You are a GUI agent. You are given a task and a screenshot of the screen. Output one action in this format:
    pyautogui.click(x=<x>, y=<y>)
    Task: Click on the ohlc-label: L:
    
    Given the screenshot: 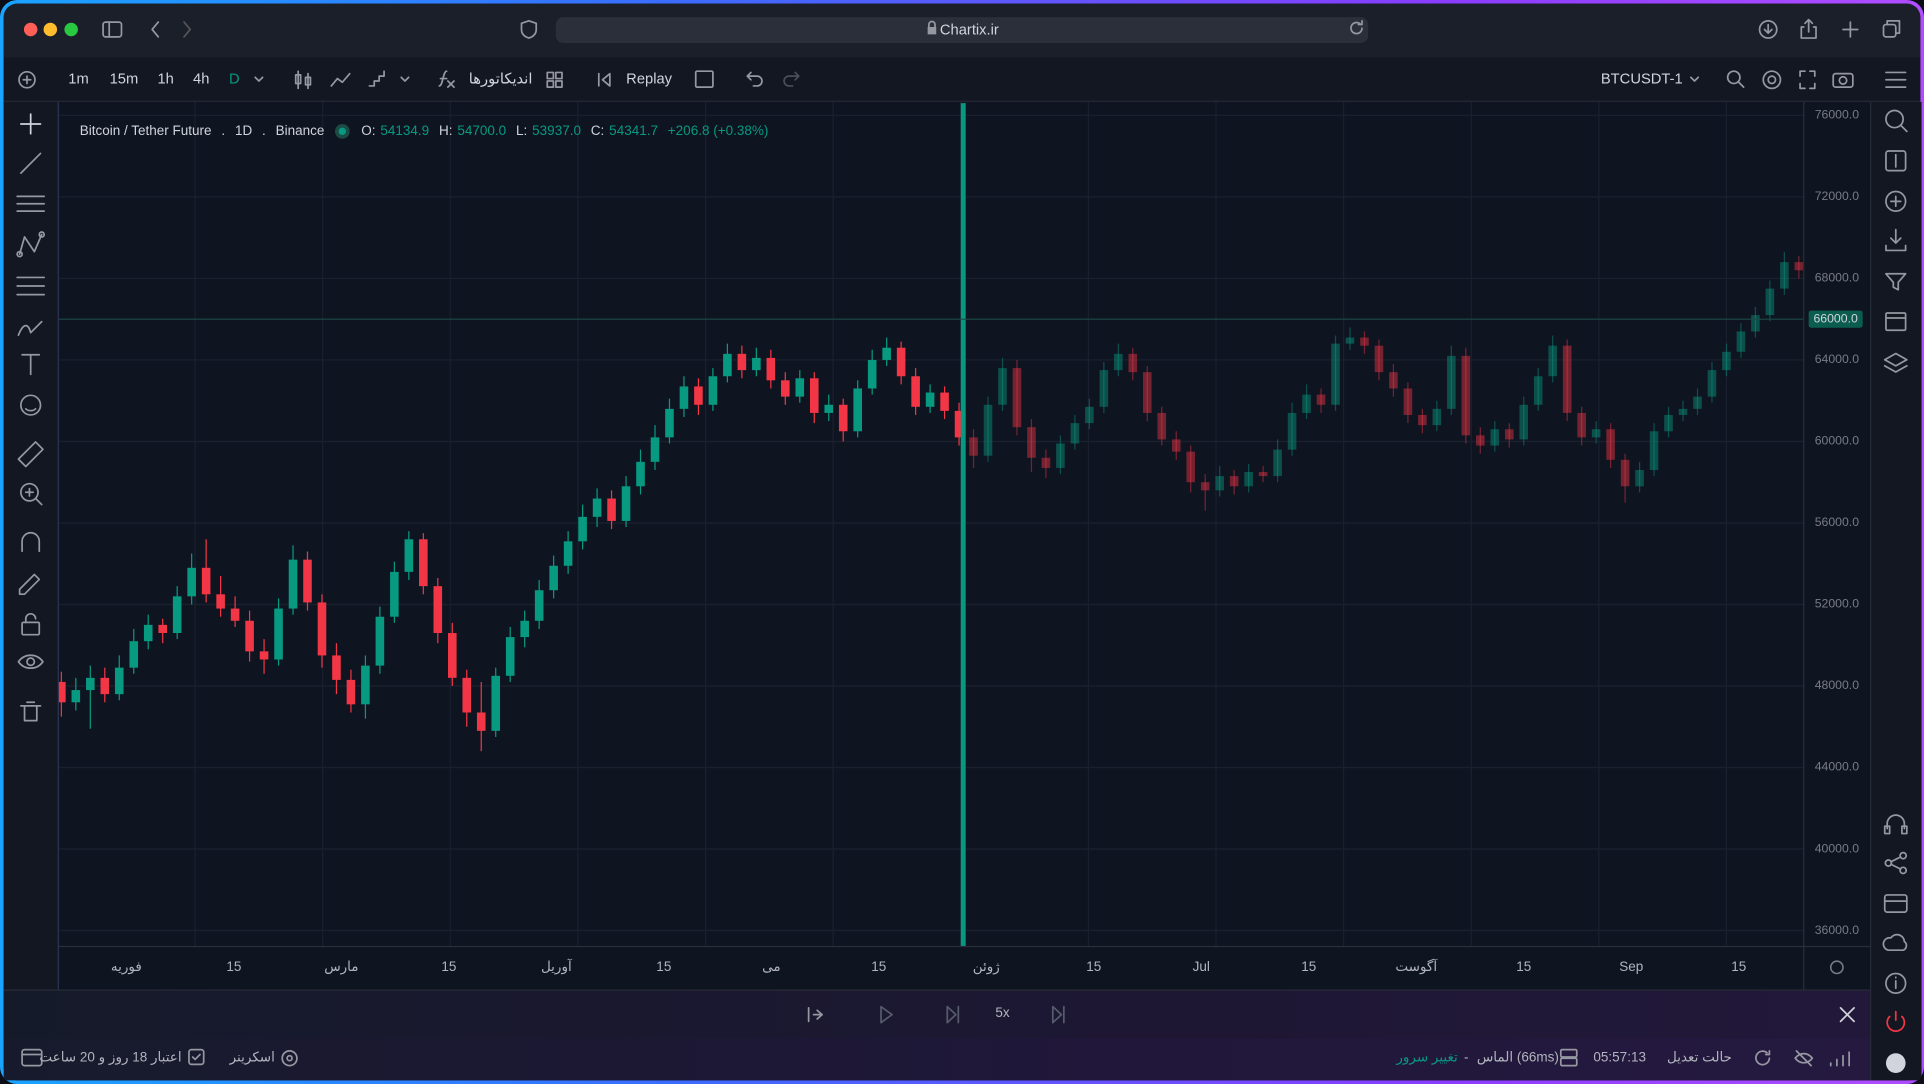 What is the action you would take?
    pyautogui.click(x=521, y=131)
    